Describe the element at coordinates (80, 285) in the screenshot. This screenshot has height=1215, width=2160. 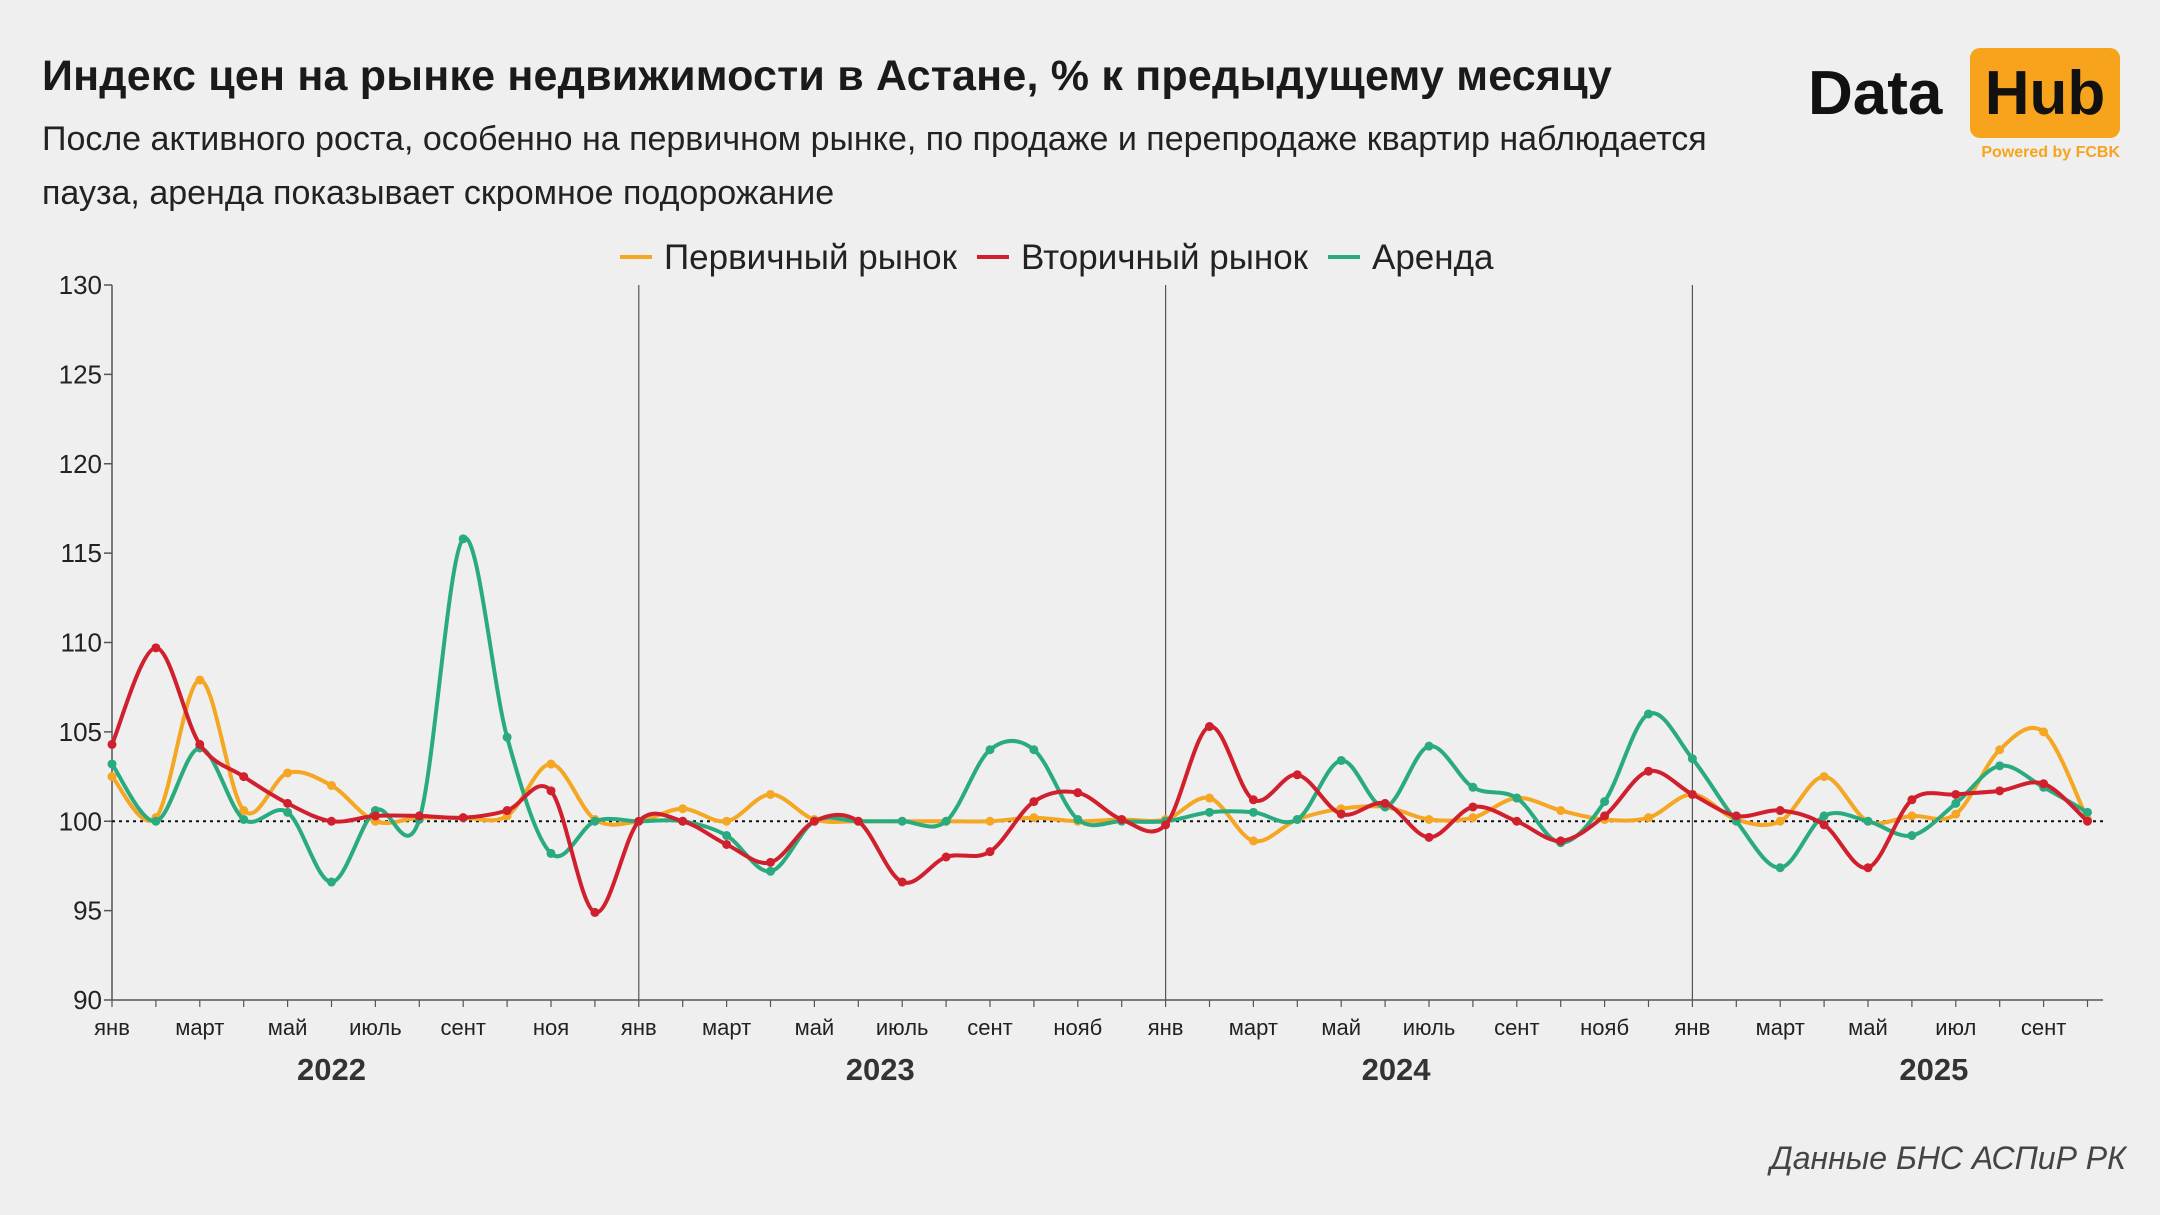
I see `y-tick-label: 130` at that location.